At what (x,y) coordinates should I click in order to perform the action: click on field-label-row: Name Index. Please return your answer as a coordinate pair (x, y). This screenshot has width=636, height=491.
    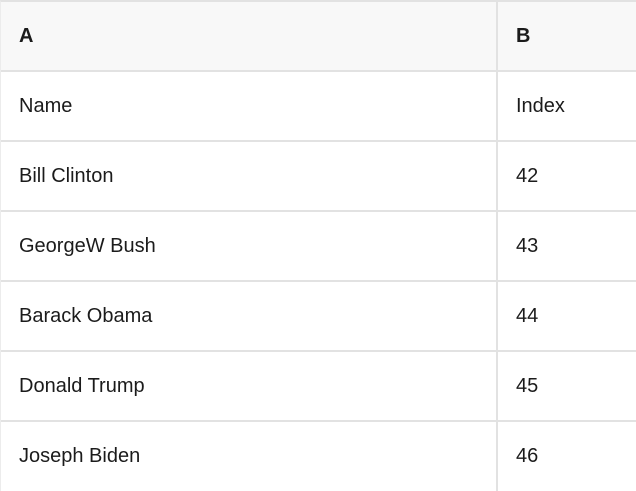
    Looking at the image, I should click on (318, 107).